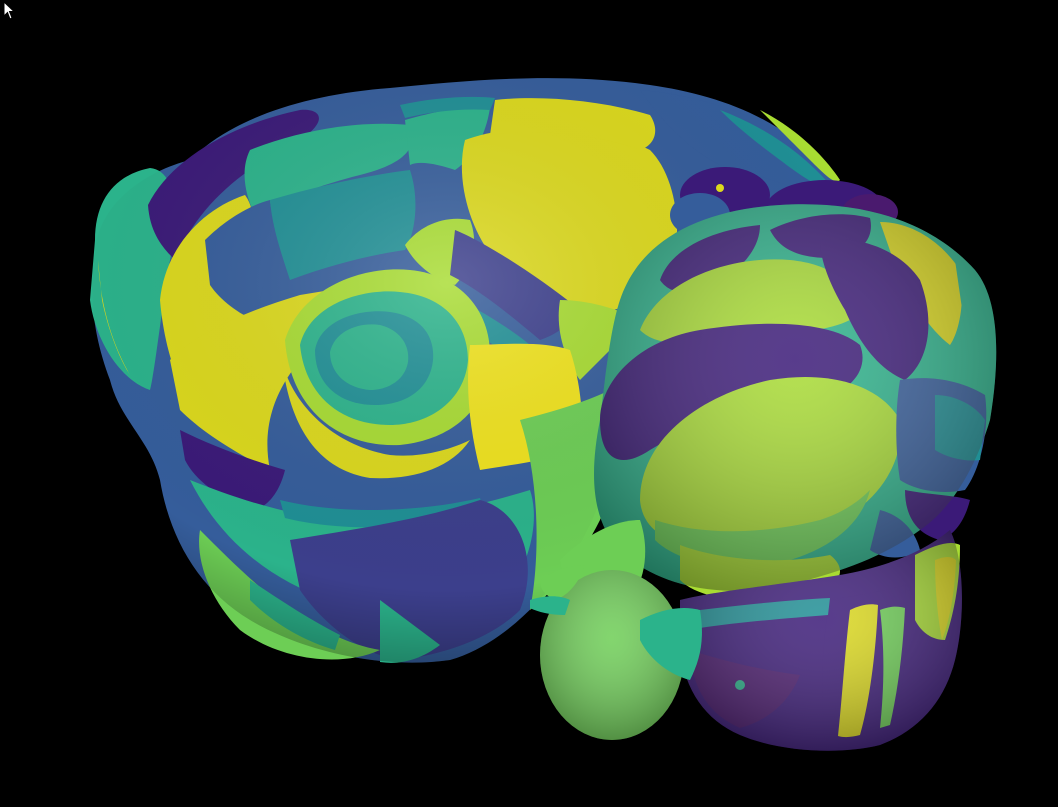 The height and width of the screenshot is (807, 1058). I want to click on brainstem-region, so click(821, 640).